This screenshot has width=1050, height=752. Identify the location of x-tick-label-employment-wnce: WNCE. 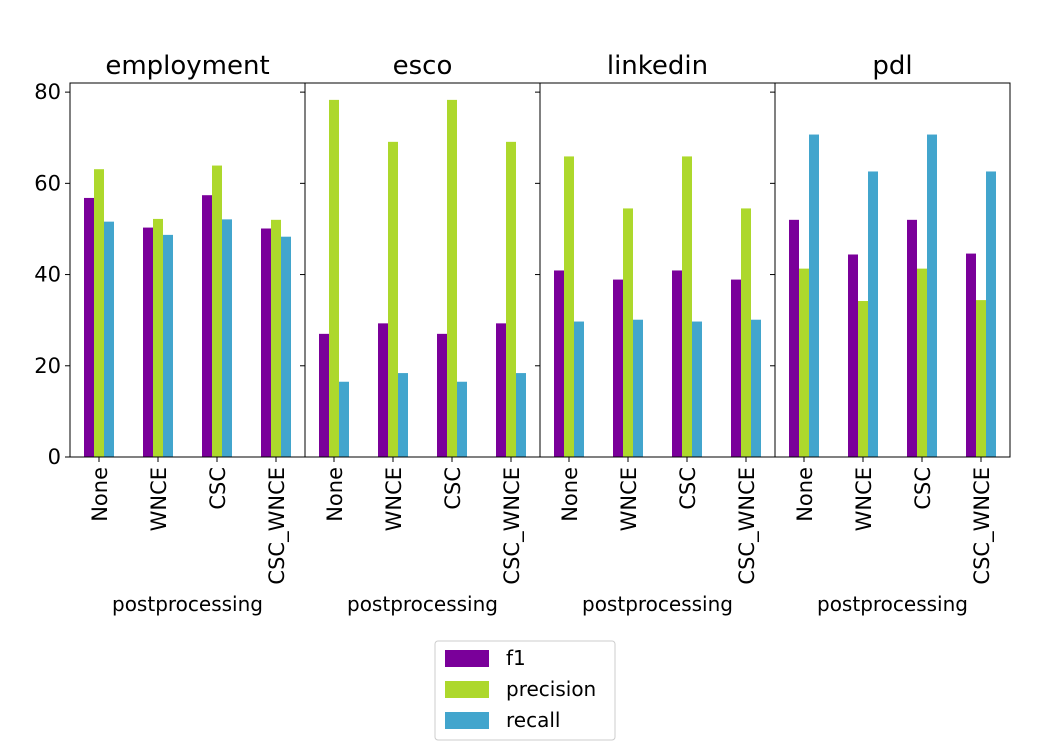
(159, 499).